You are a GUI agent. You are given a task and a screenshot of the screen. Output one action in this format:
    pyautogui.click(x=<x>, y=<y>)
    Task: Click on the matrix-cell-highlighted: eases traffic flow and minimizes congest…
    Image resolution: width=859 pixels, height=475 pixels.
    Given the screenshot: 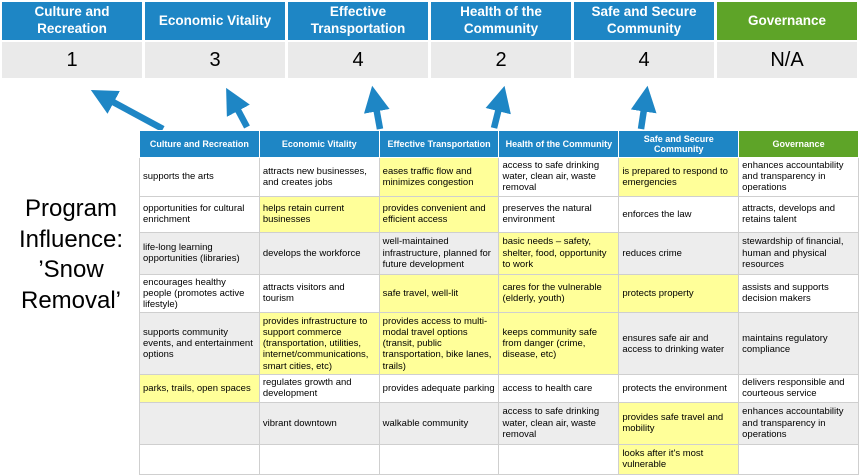 What is the action you would take?
    pyautogui.click(x=439, y=177)
    